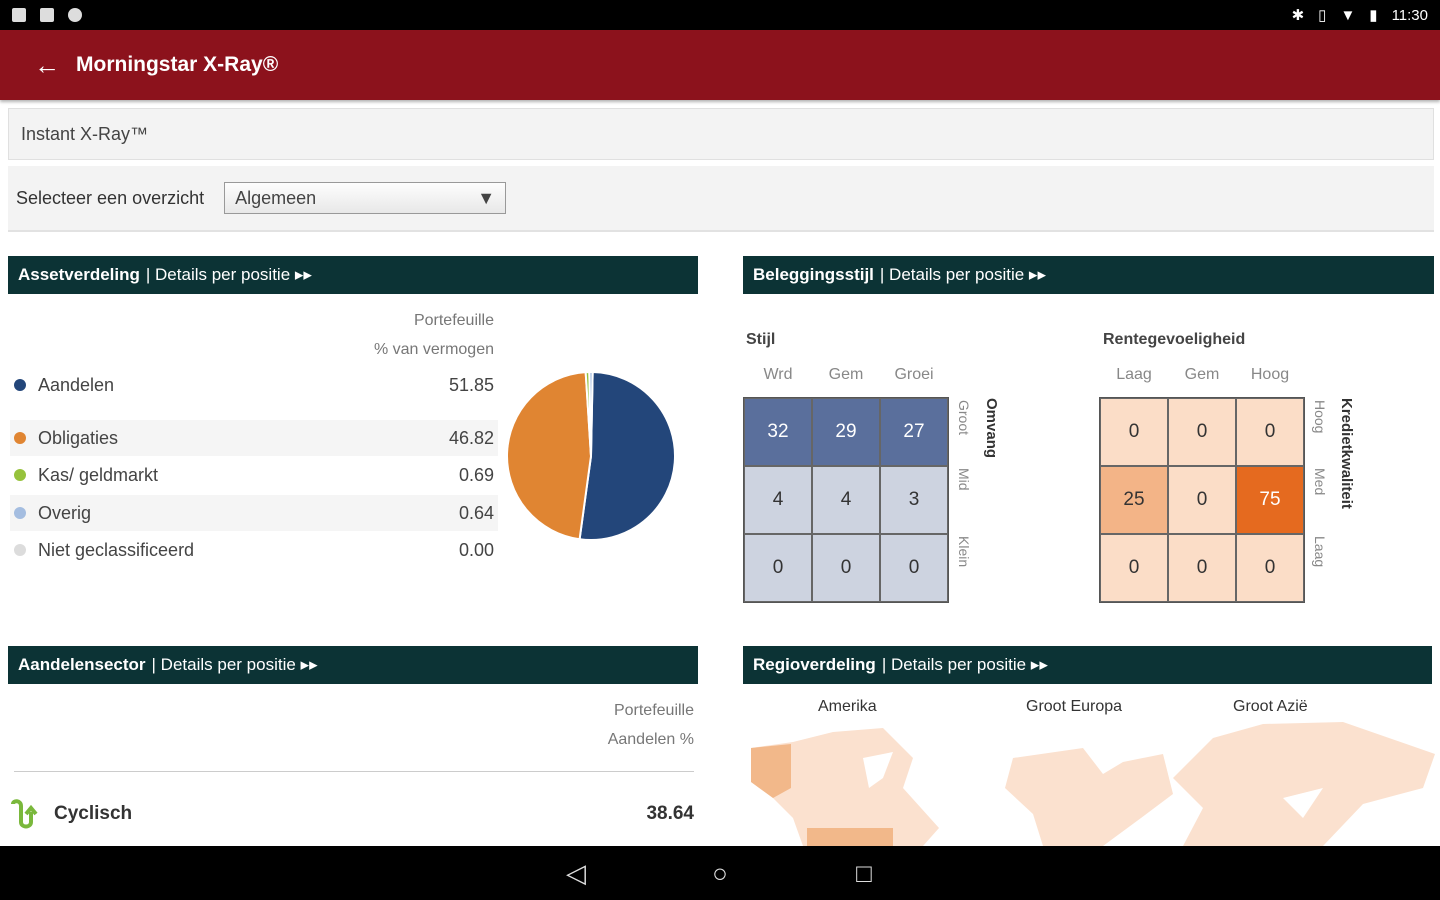 This screenshot has width=1440, height=900. What do you see at coordinates (1320, 552) in the screenshot?
I see `rente-row-label: Laag` at bounding box center [1320, 552].